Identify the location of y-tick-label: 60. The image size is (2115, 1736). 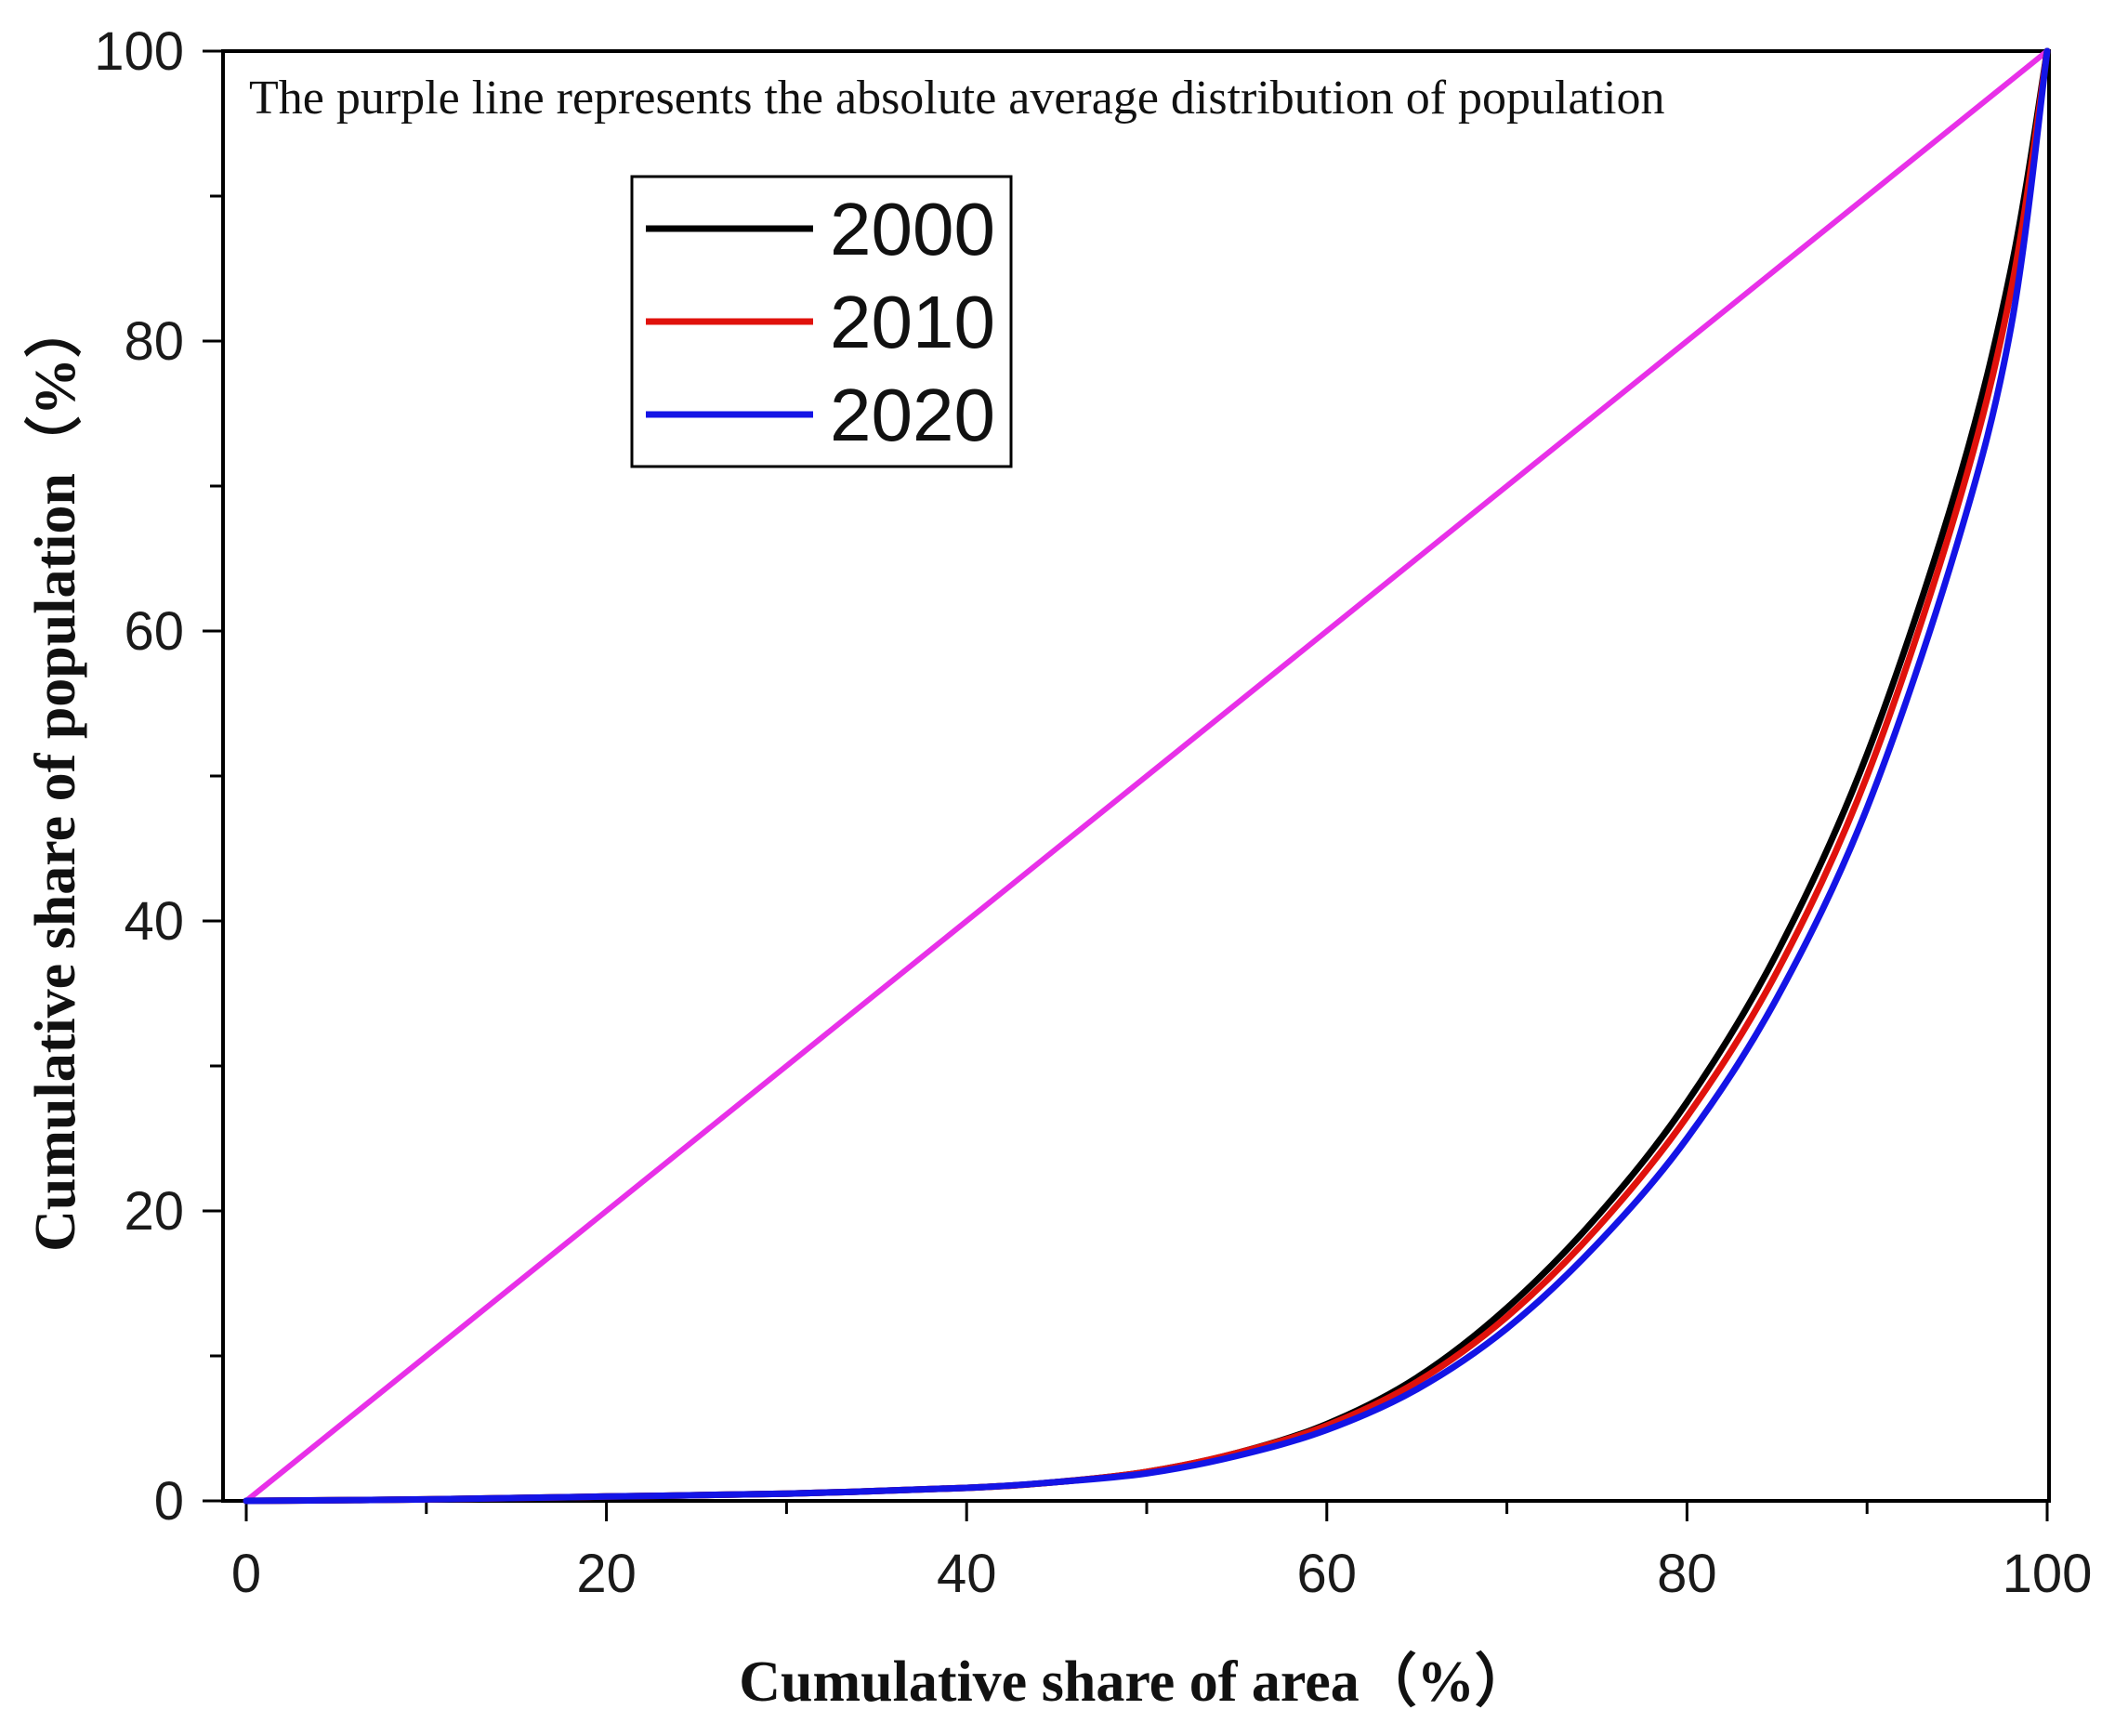
(154, 632).